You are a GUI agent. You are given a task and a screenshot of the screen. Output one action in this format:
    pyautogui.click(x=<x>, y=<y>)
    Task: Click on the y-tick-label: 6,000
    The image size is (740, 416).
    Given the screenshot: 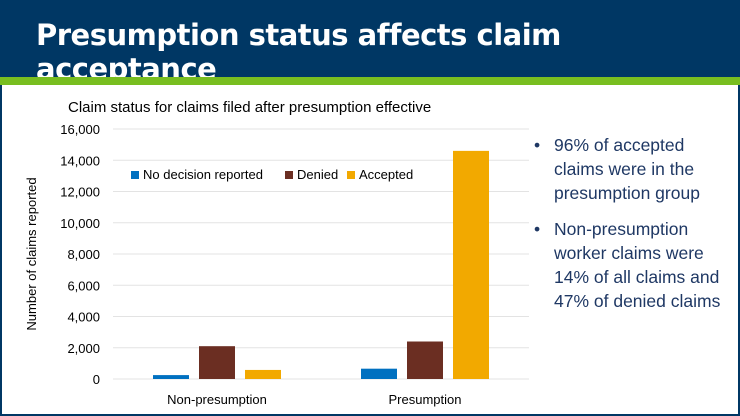 What is the action you would take?
    pyautogui.click(x=83, y=285)
    